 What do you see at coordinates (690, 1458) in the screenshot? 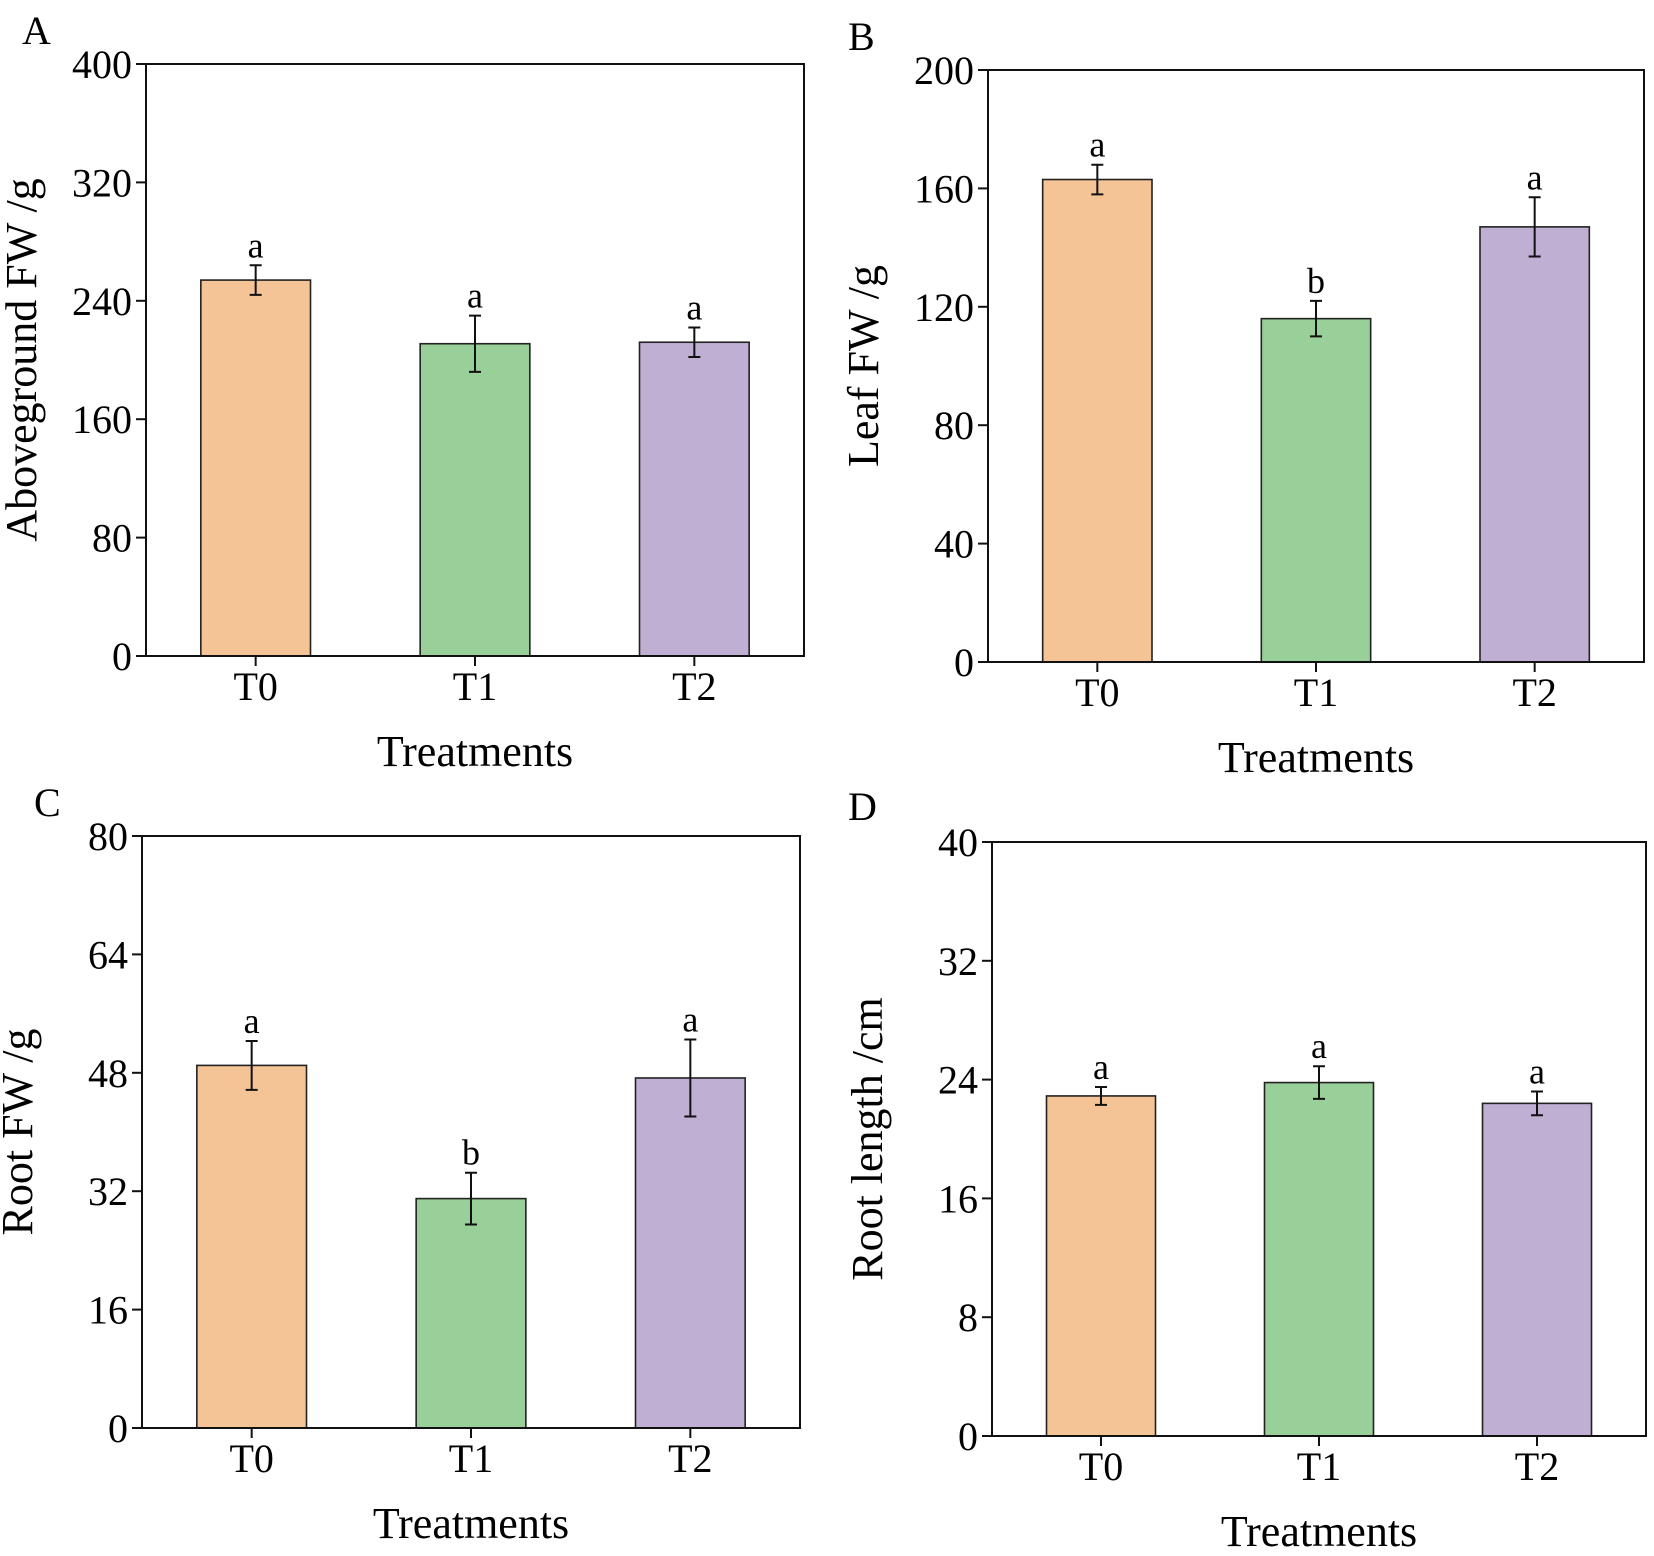
I see `panel-c-xtick-label-t2: T2` at bounding box center [690, 1458].